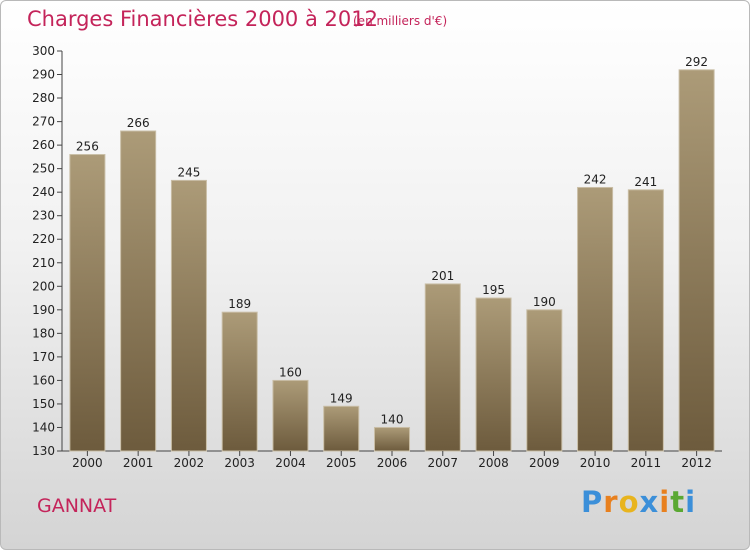 This screenshot has height=550, width=750. What do you see at coordinates (678, 502) in the screenshot?
I see `logo-letter: t` at bounding box center [678, 502].